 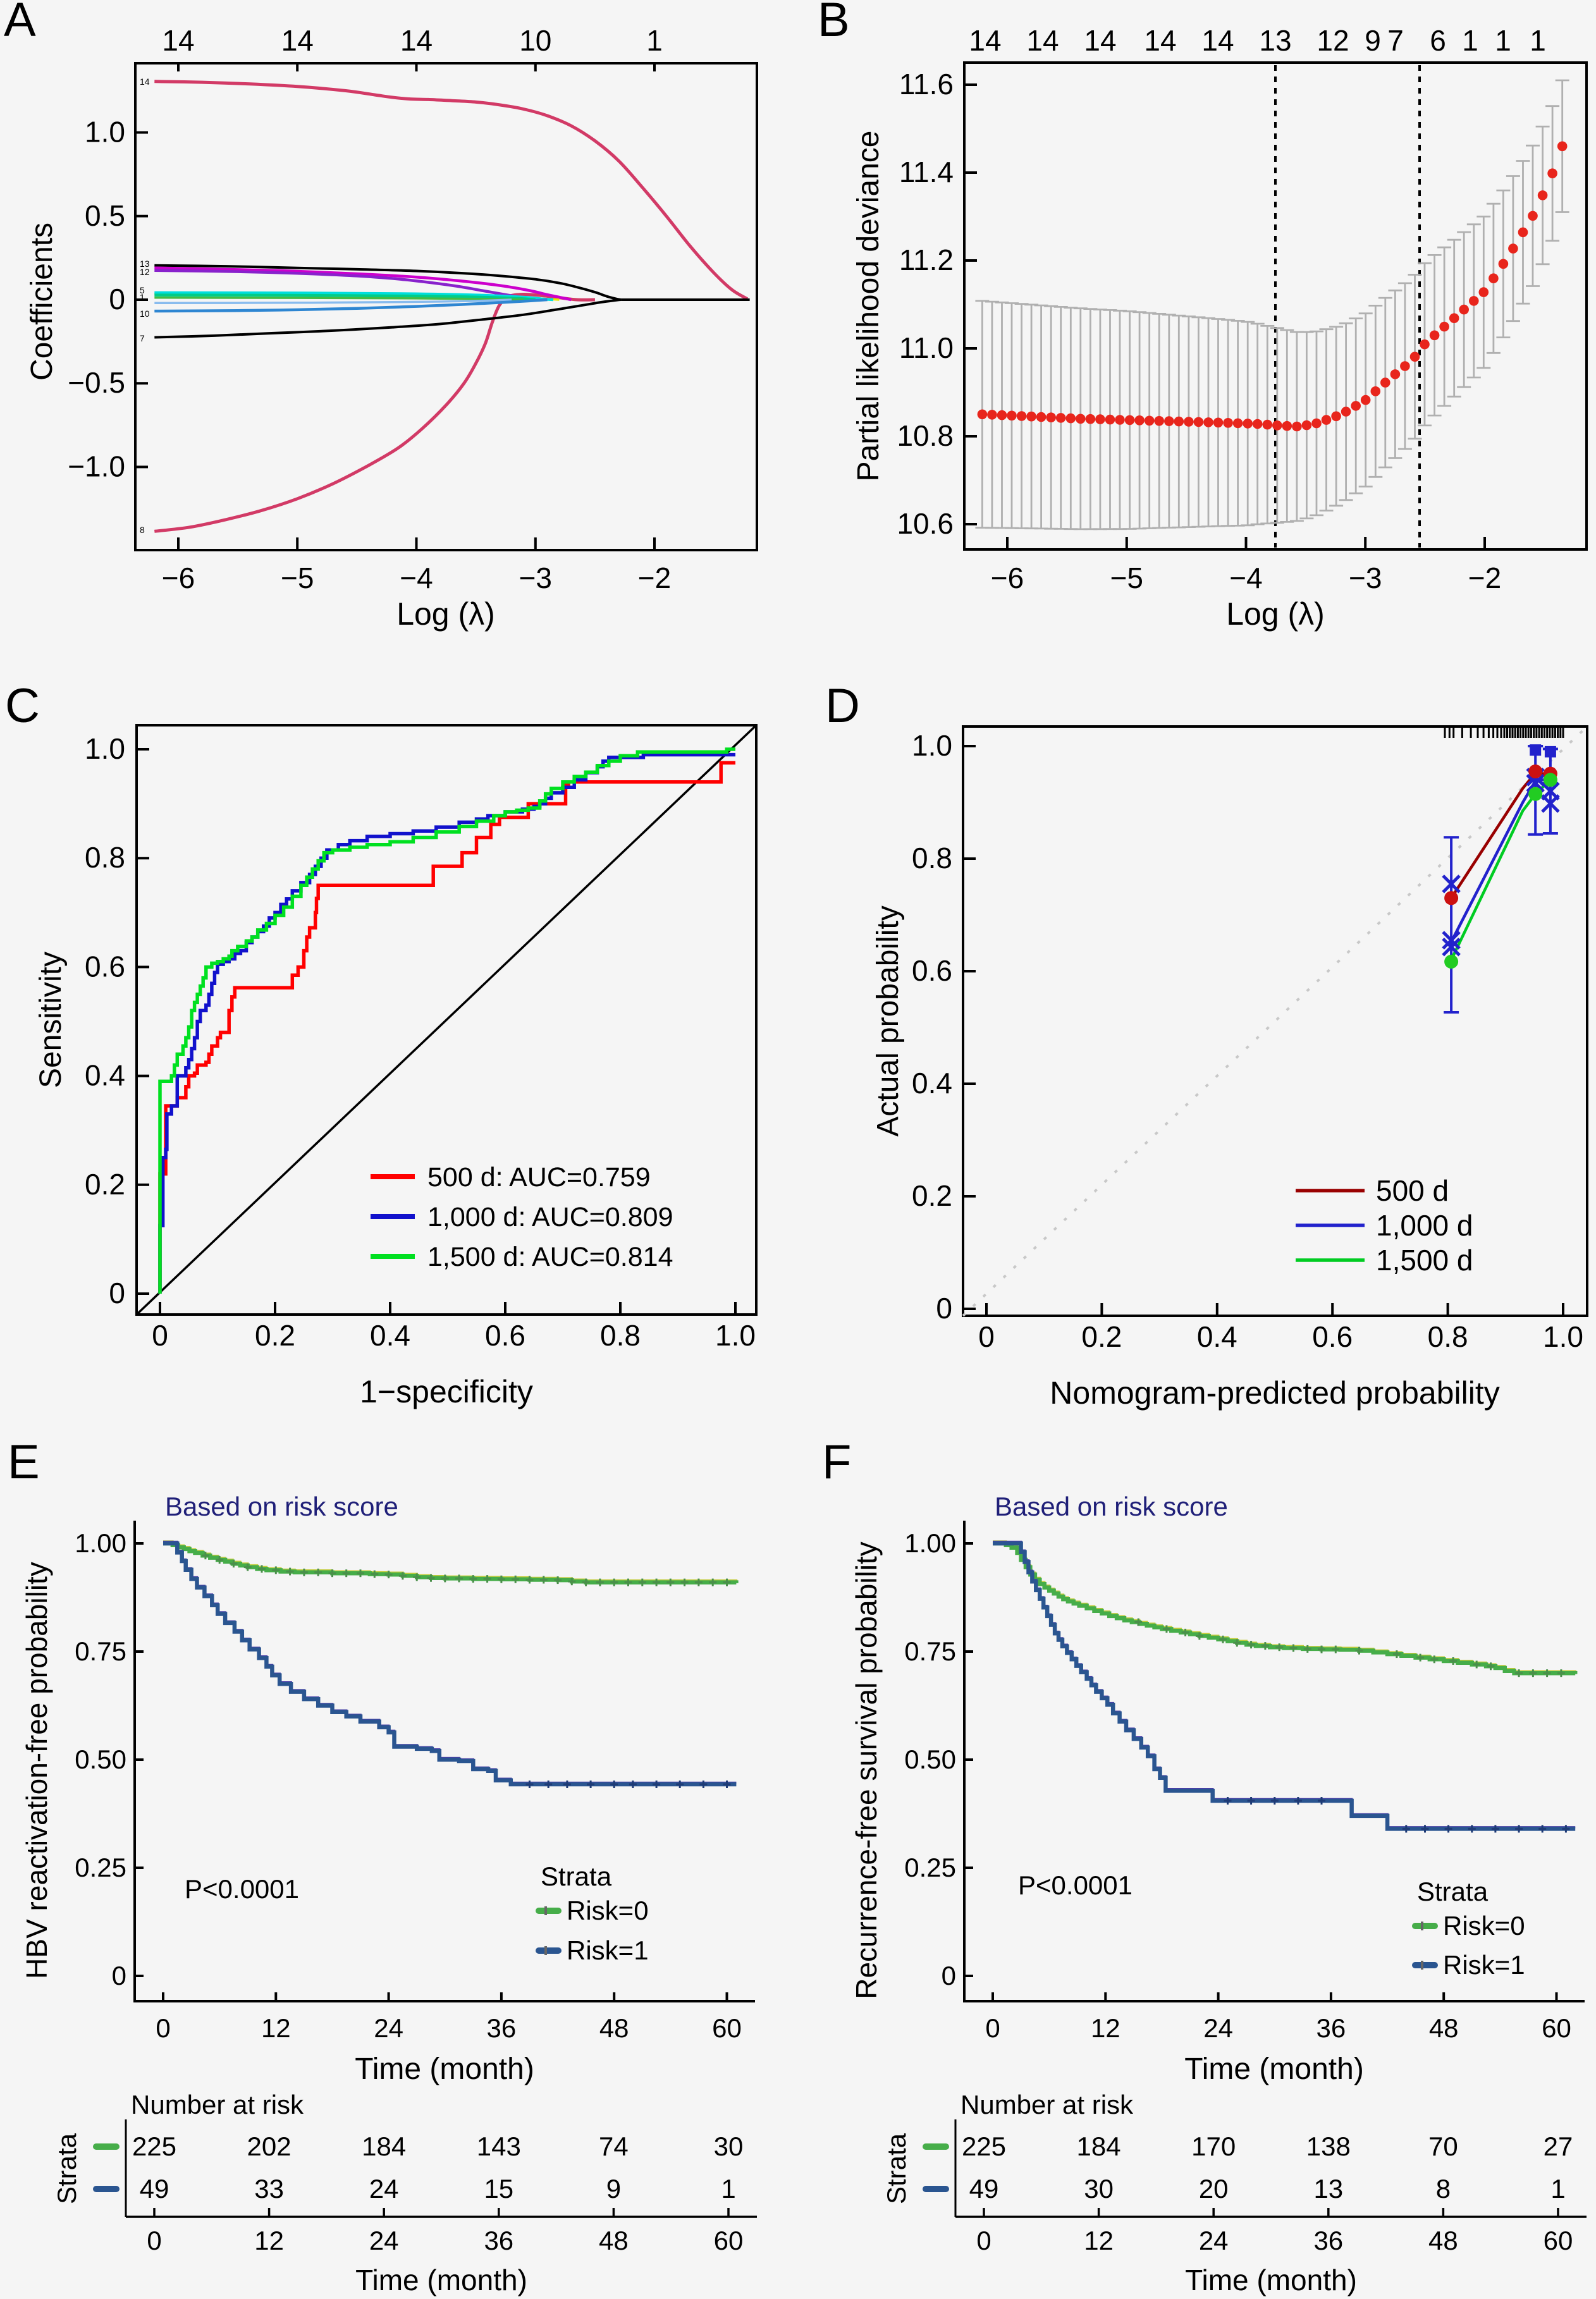 I want to click on svg-text: 49, so click(x=154, y=2189).